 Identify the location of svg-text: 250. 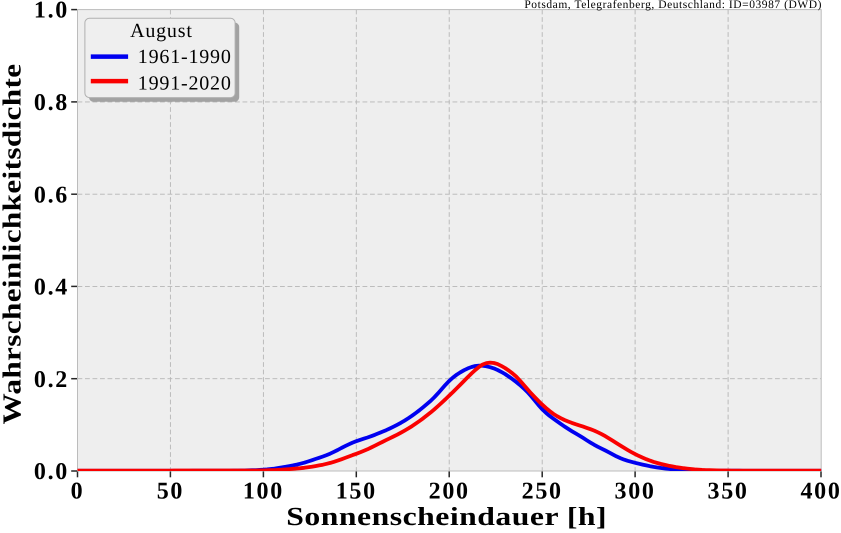
(542, 492).